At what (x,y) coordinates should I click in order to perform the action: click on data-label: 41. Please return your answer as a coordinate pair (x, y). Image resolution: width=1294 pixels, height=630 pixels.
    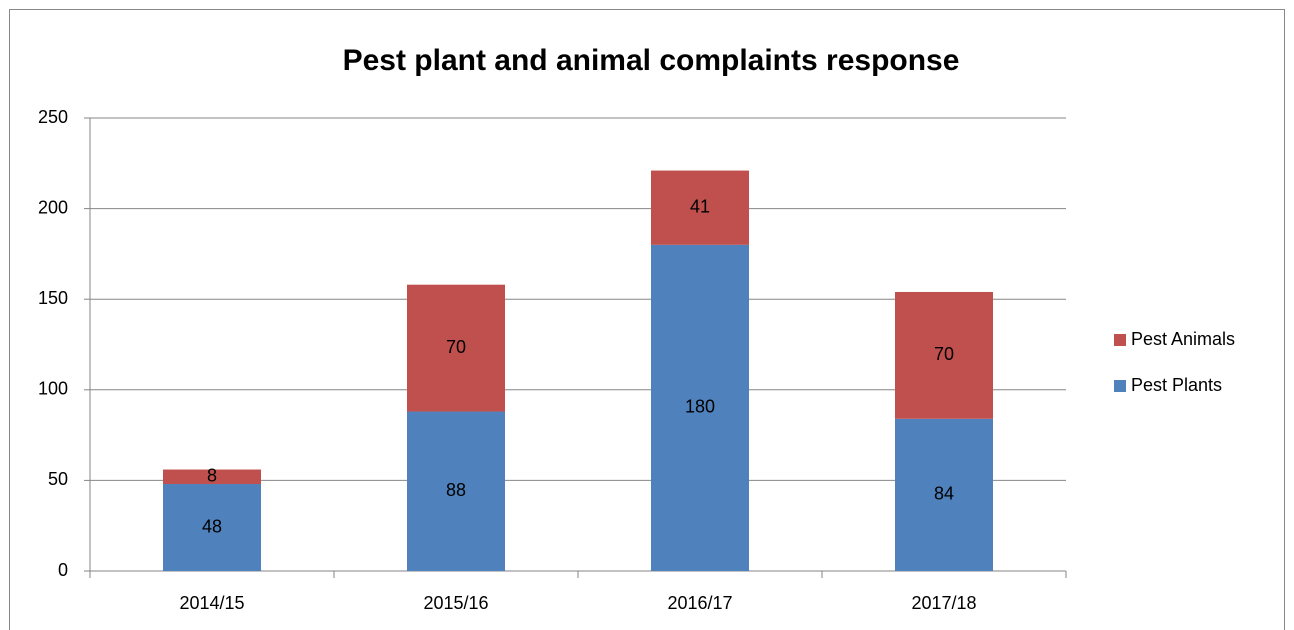
    Looking at the image, I should click on (700, 206).